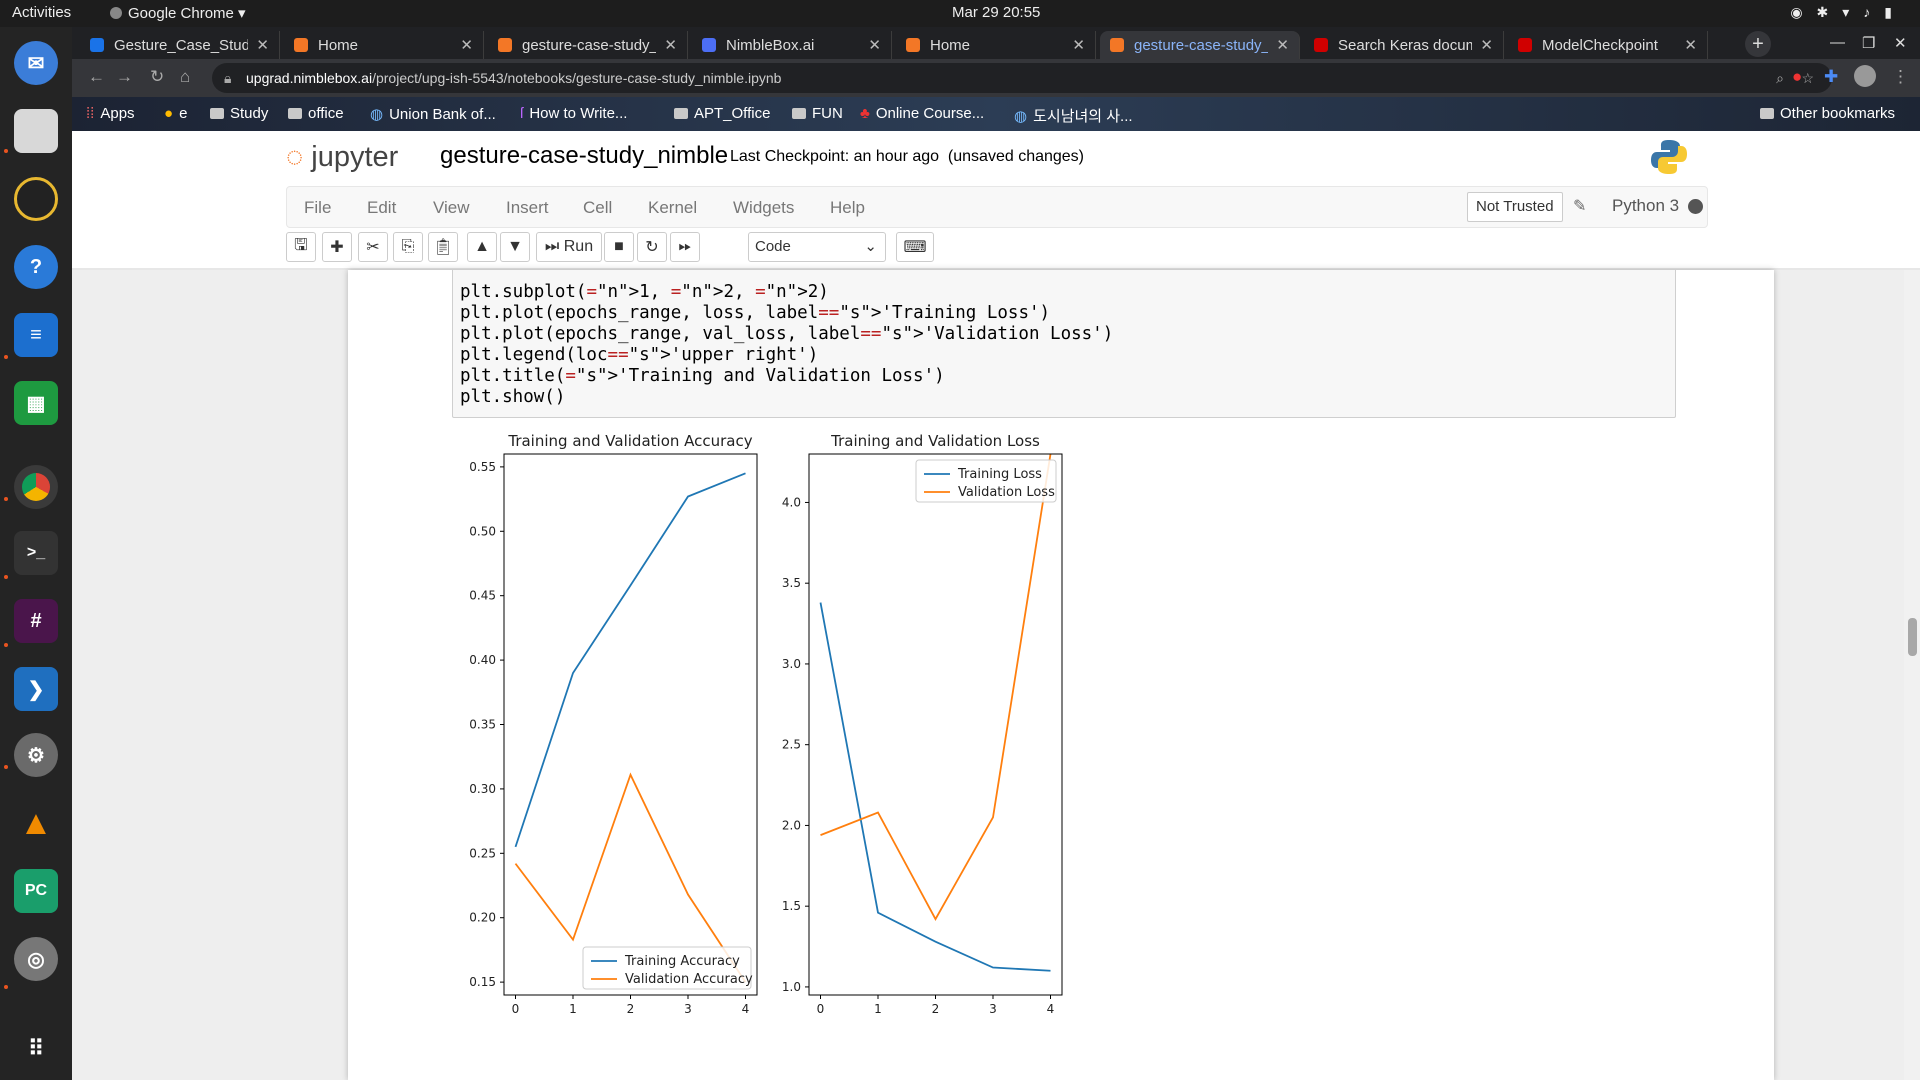 The width and height of the screenshot is (1920, 1080). What do you see at coordinates (1869, 43) in the screenshot?
I see `maximize-icon: ❐` at bounding box center [1869, 43].